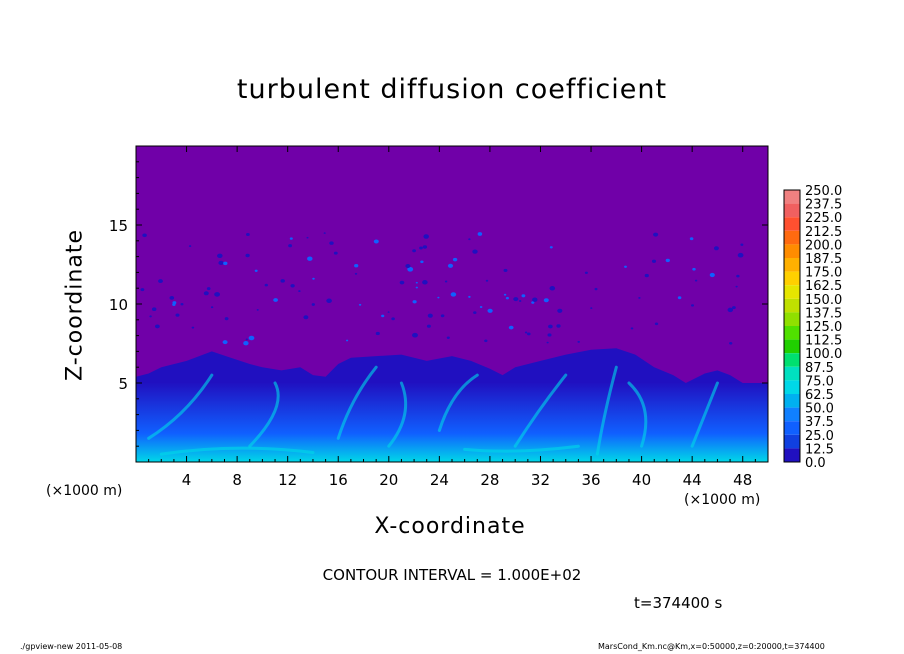 Image resolution: width=904 pixels, height=654 pixels. I want to click on colorbar-label: 75.0, so click(819, 381).